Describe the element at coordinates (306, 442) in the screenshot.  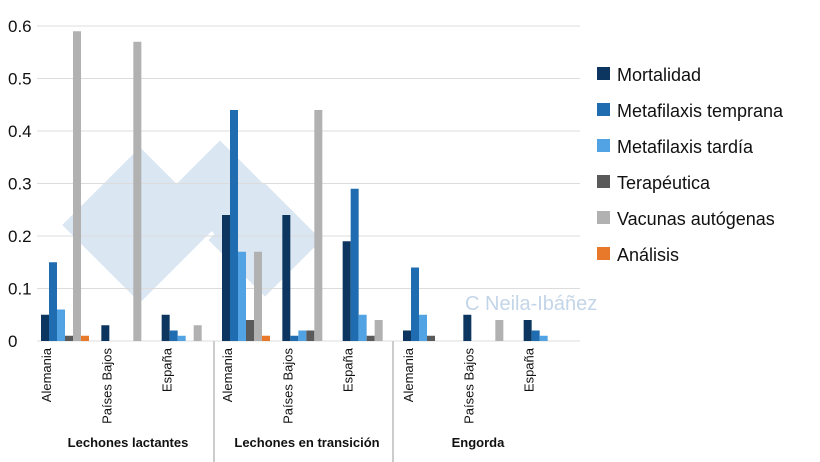
I see `group-label: Lechones en transición` at that location.